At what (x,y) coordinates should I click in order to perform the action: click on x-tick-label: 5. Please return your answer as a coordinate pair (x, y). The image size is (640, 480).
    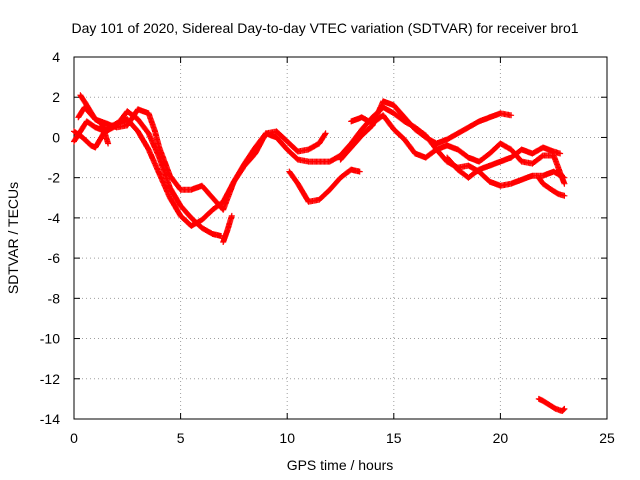
    Looking at the image, I should click on (181, 438).